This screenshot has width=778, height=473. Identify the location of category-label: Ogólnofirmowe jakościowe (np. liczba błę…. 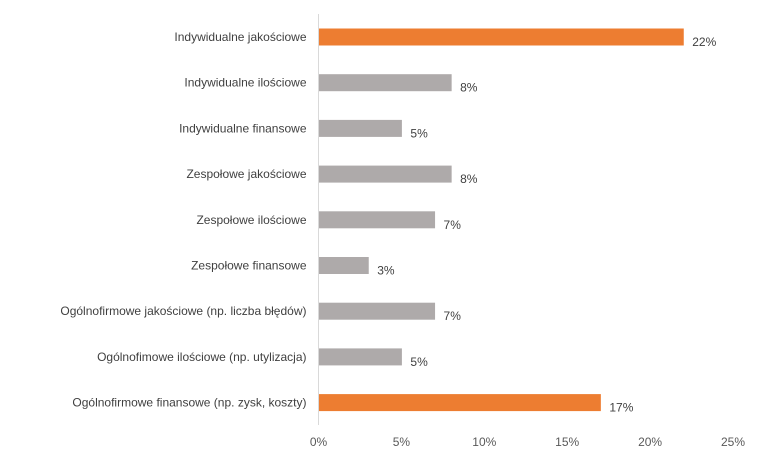
(183, 311).